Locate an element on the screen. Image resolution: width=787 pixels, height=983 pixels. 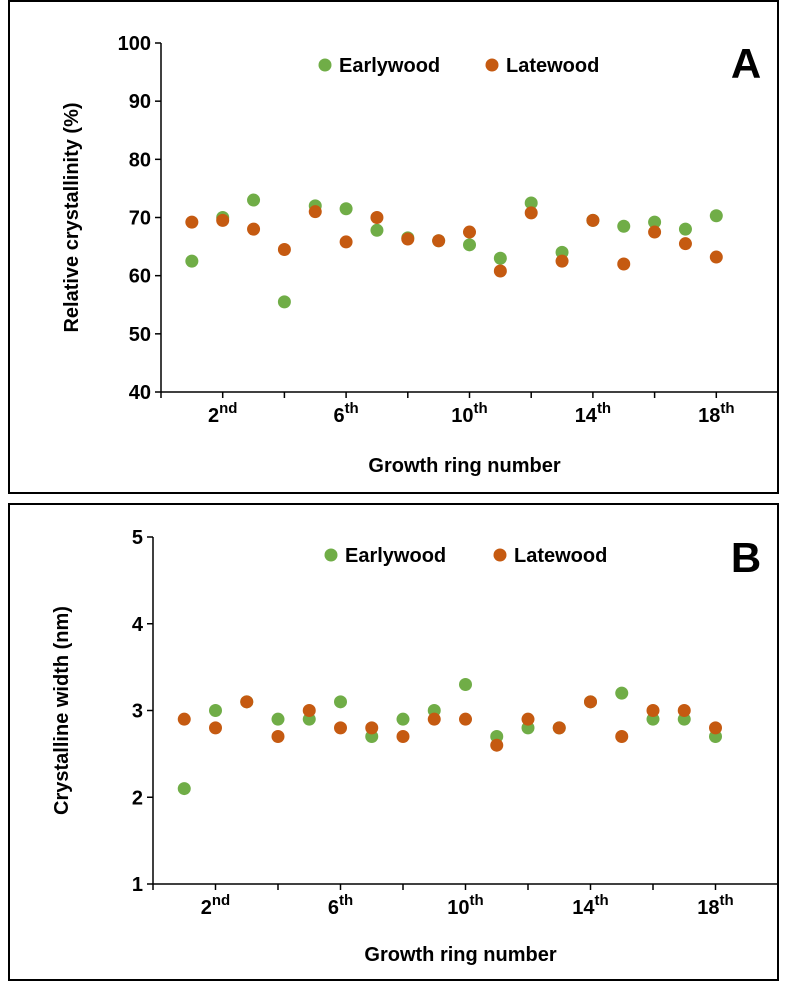
y-tick-label: 3 is located at coordinates (137, 712).